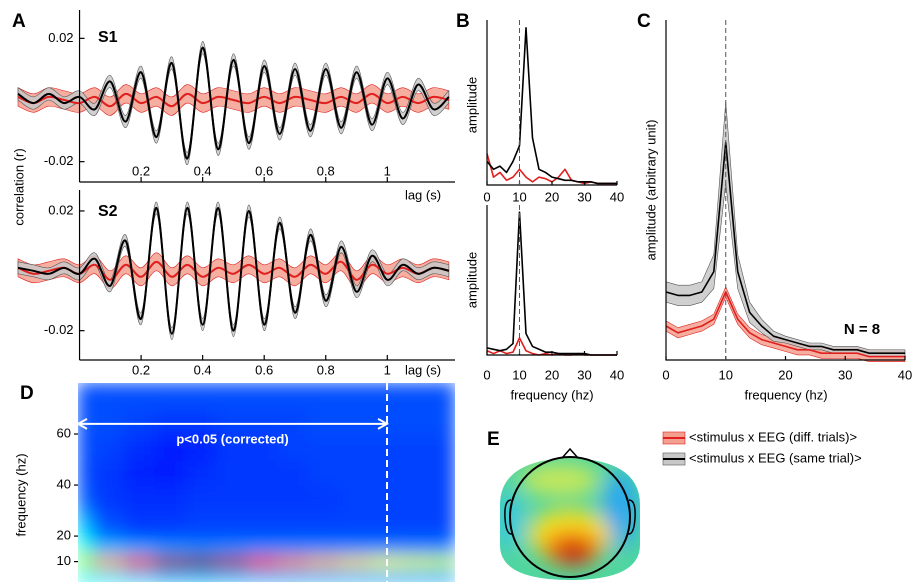 This screenshot has width=913, height=582. Describe the element at coordinates (519, 374) in the screenshot. I see `x-tick-label: 10` at that location.